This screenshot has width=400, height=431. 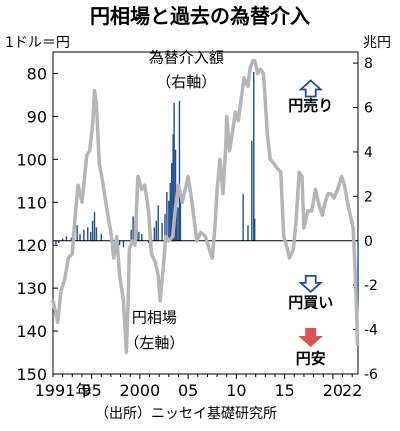 What do you see at coordinates (188, 390) in the screenshot?
I see `x-axis-tick-label: 05` at bounding box center [188, 390].